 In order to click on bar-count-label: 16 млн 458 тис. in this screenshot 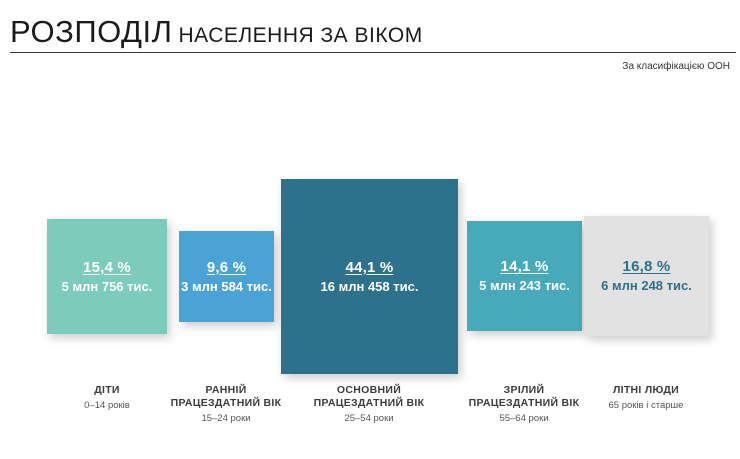, I will do `click(369, 286)`.